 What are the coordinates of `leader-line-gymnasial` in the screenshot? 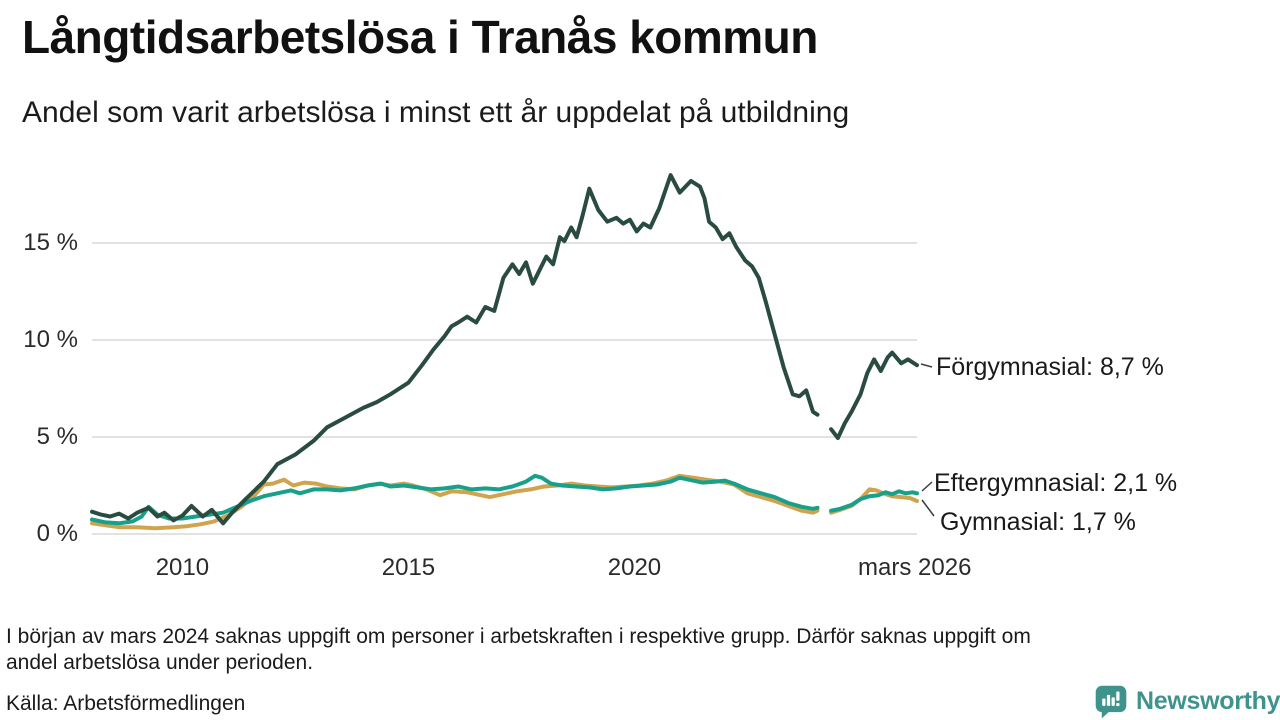 It's located at (928, 508).